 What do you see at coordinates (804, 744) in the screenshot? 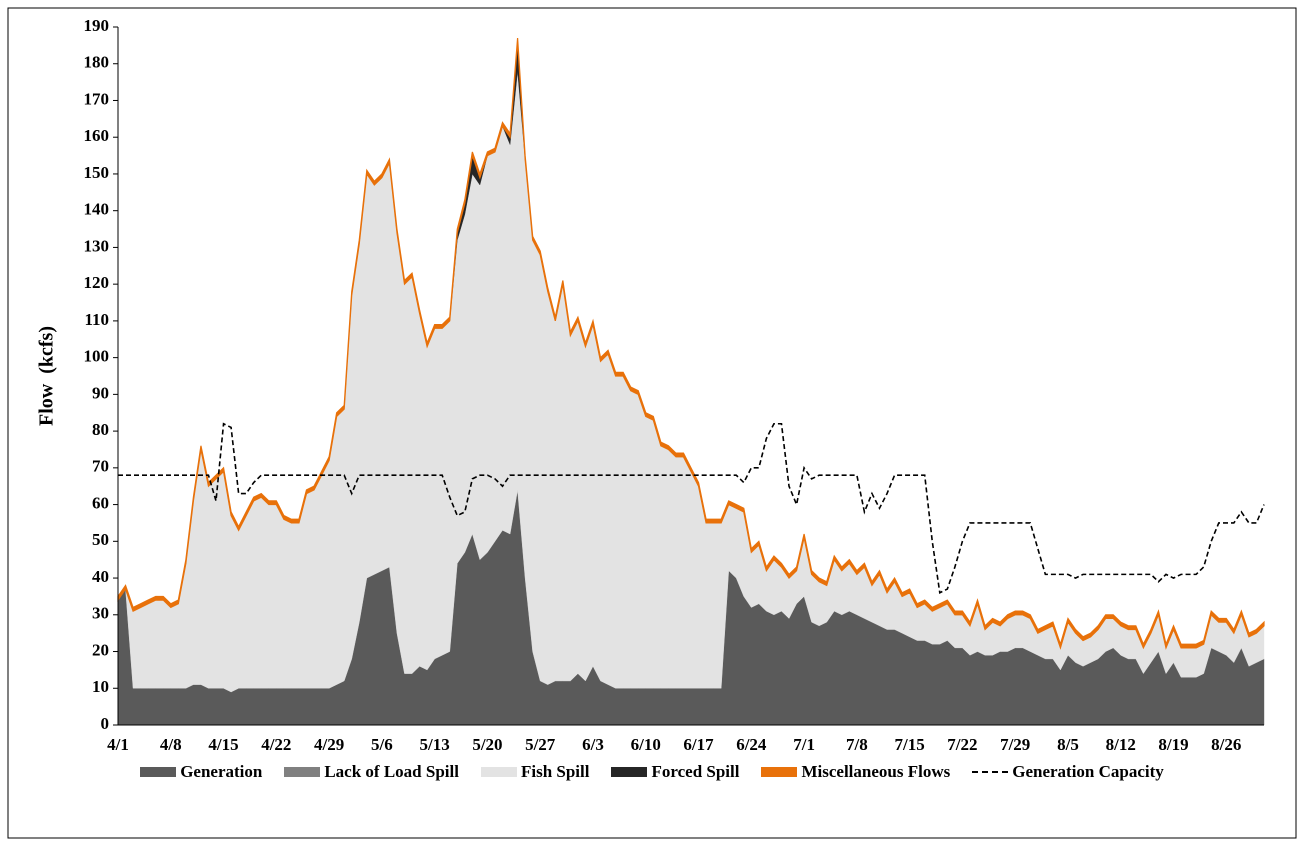
I see `x-tick-label: 7/1` at bounding box center [804, 744].